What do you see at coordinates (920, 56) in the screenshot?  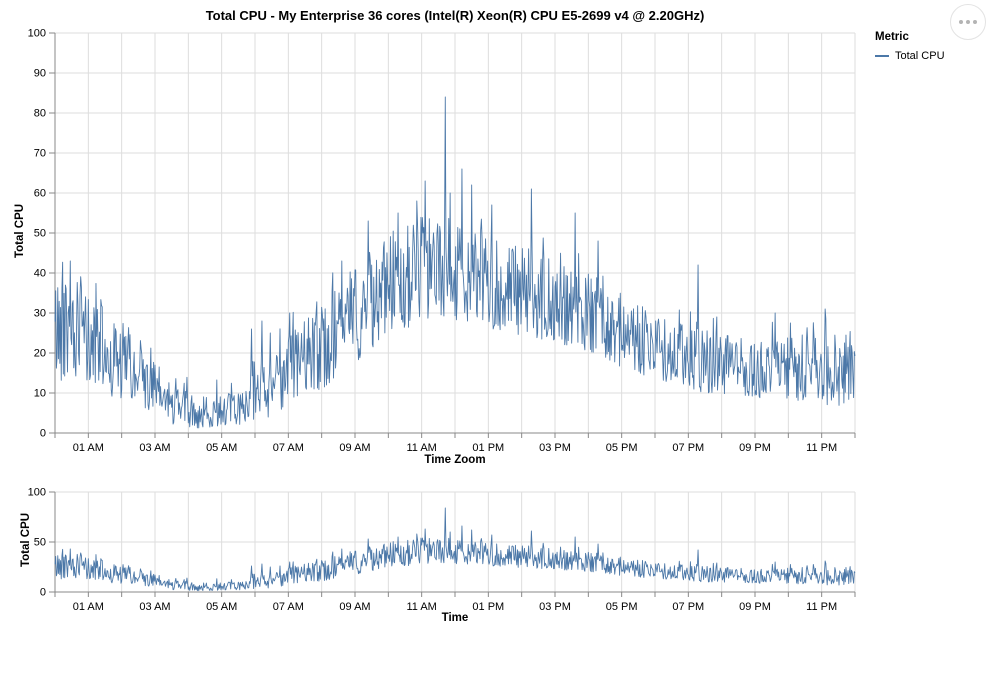 I see `legend-item-label: Total CPU` at bounding box center [920, 56].